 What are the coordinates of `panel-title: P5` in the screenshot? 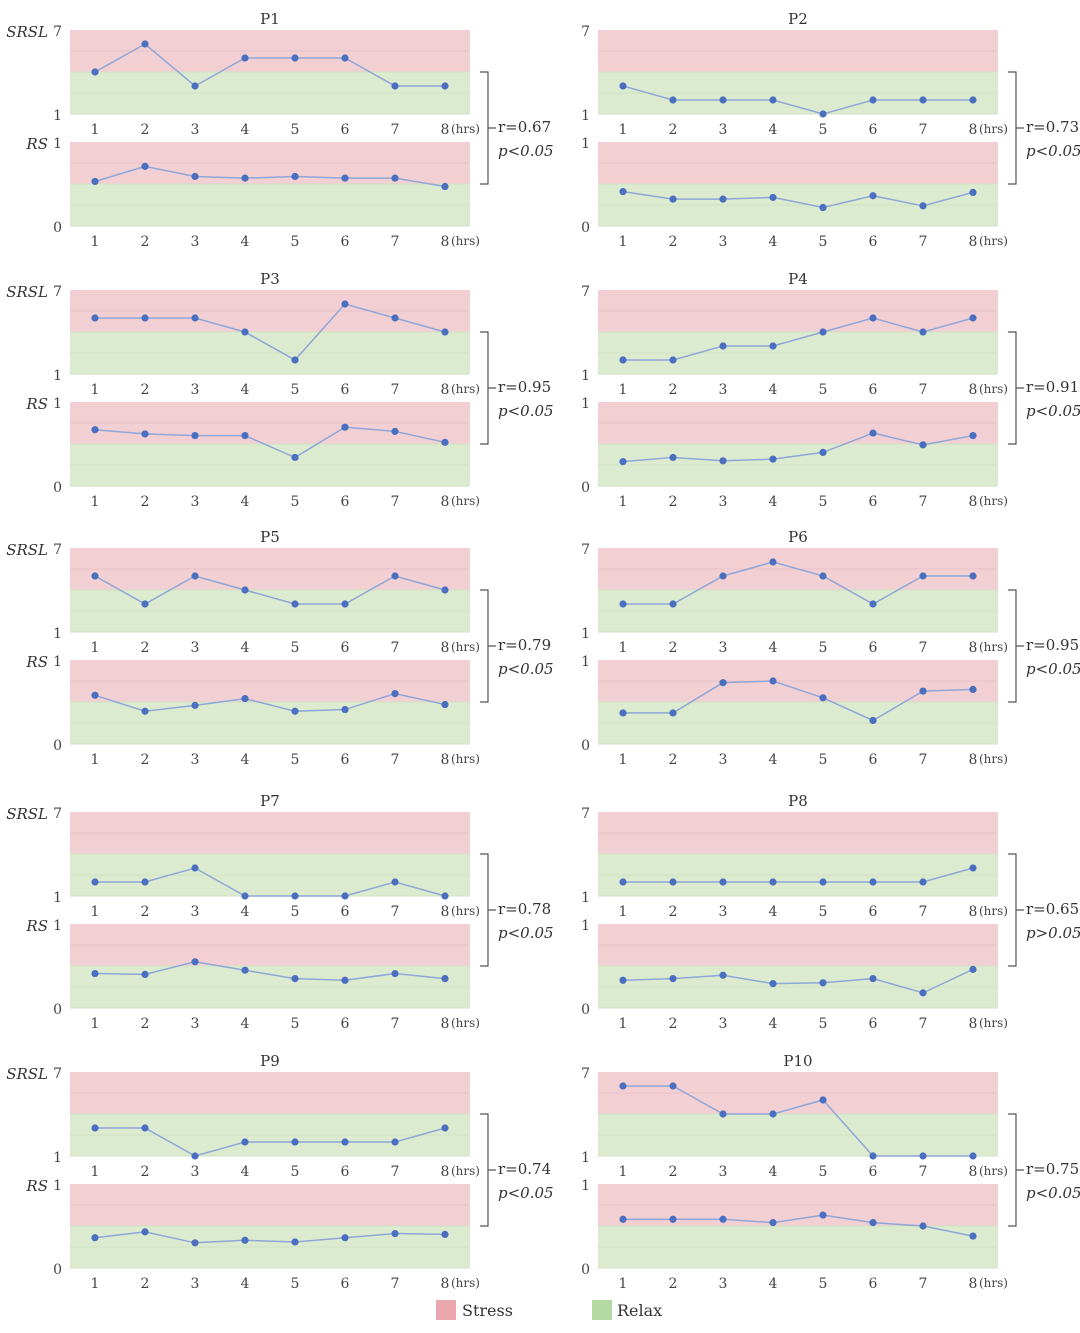 It's located at (270, 537).